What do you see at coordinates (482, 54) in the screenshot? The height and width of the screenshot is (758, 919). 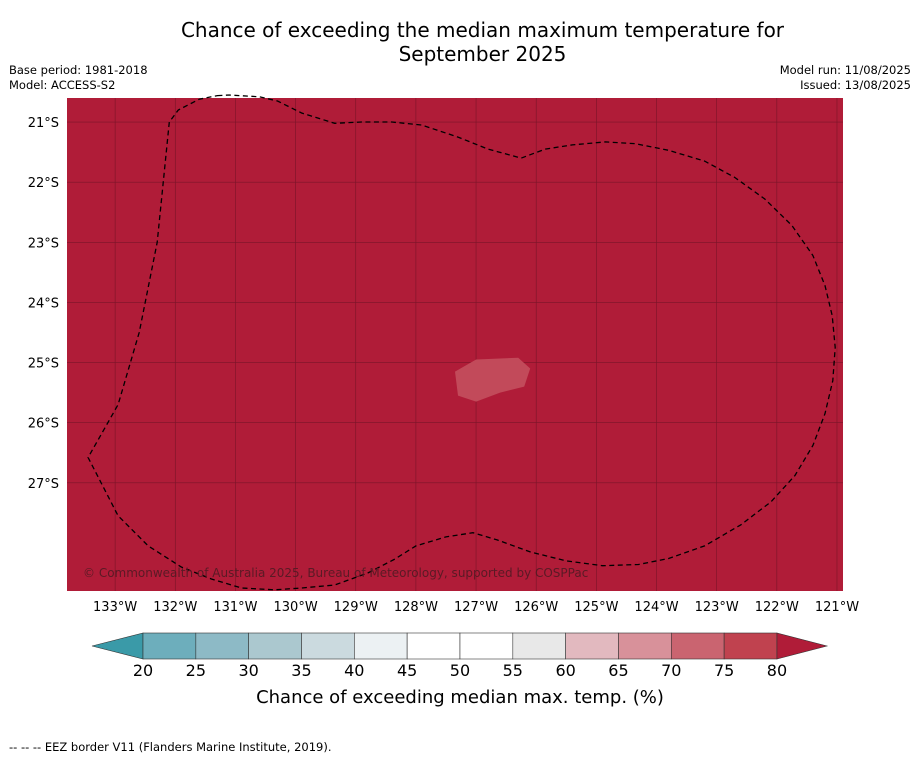 I see `title-line-2: September 2025` at bounding box center [482, 54].